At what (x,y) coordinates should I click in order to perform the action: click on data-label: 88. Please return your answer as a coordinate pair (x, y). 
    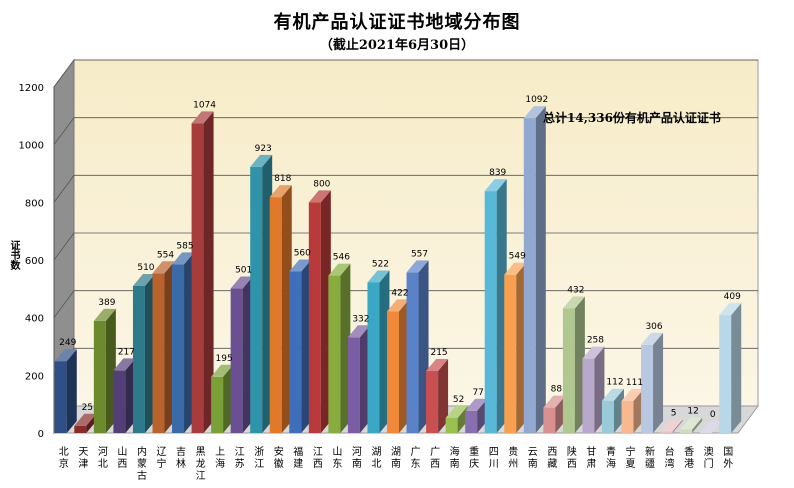
    Looking at the image, I should click on (557, 390).